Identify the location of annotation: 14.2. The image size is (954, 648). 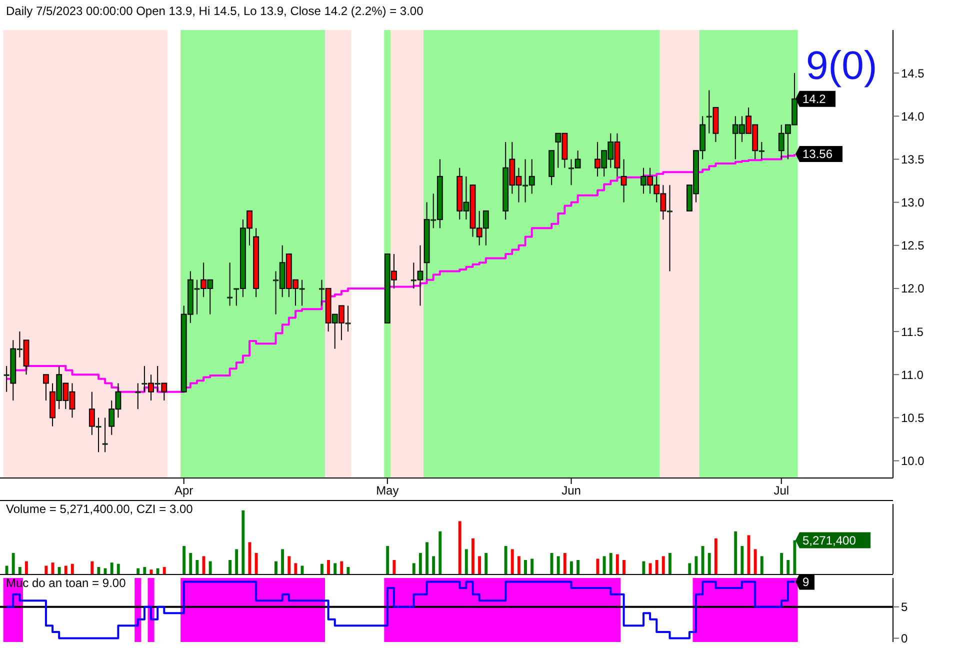
(814, 99).